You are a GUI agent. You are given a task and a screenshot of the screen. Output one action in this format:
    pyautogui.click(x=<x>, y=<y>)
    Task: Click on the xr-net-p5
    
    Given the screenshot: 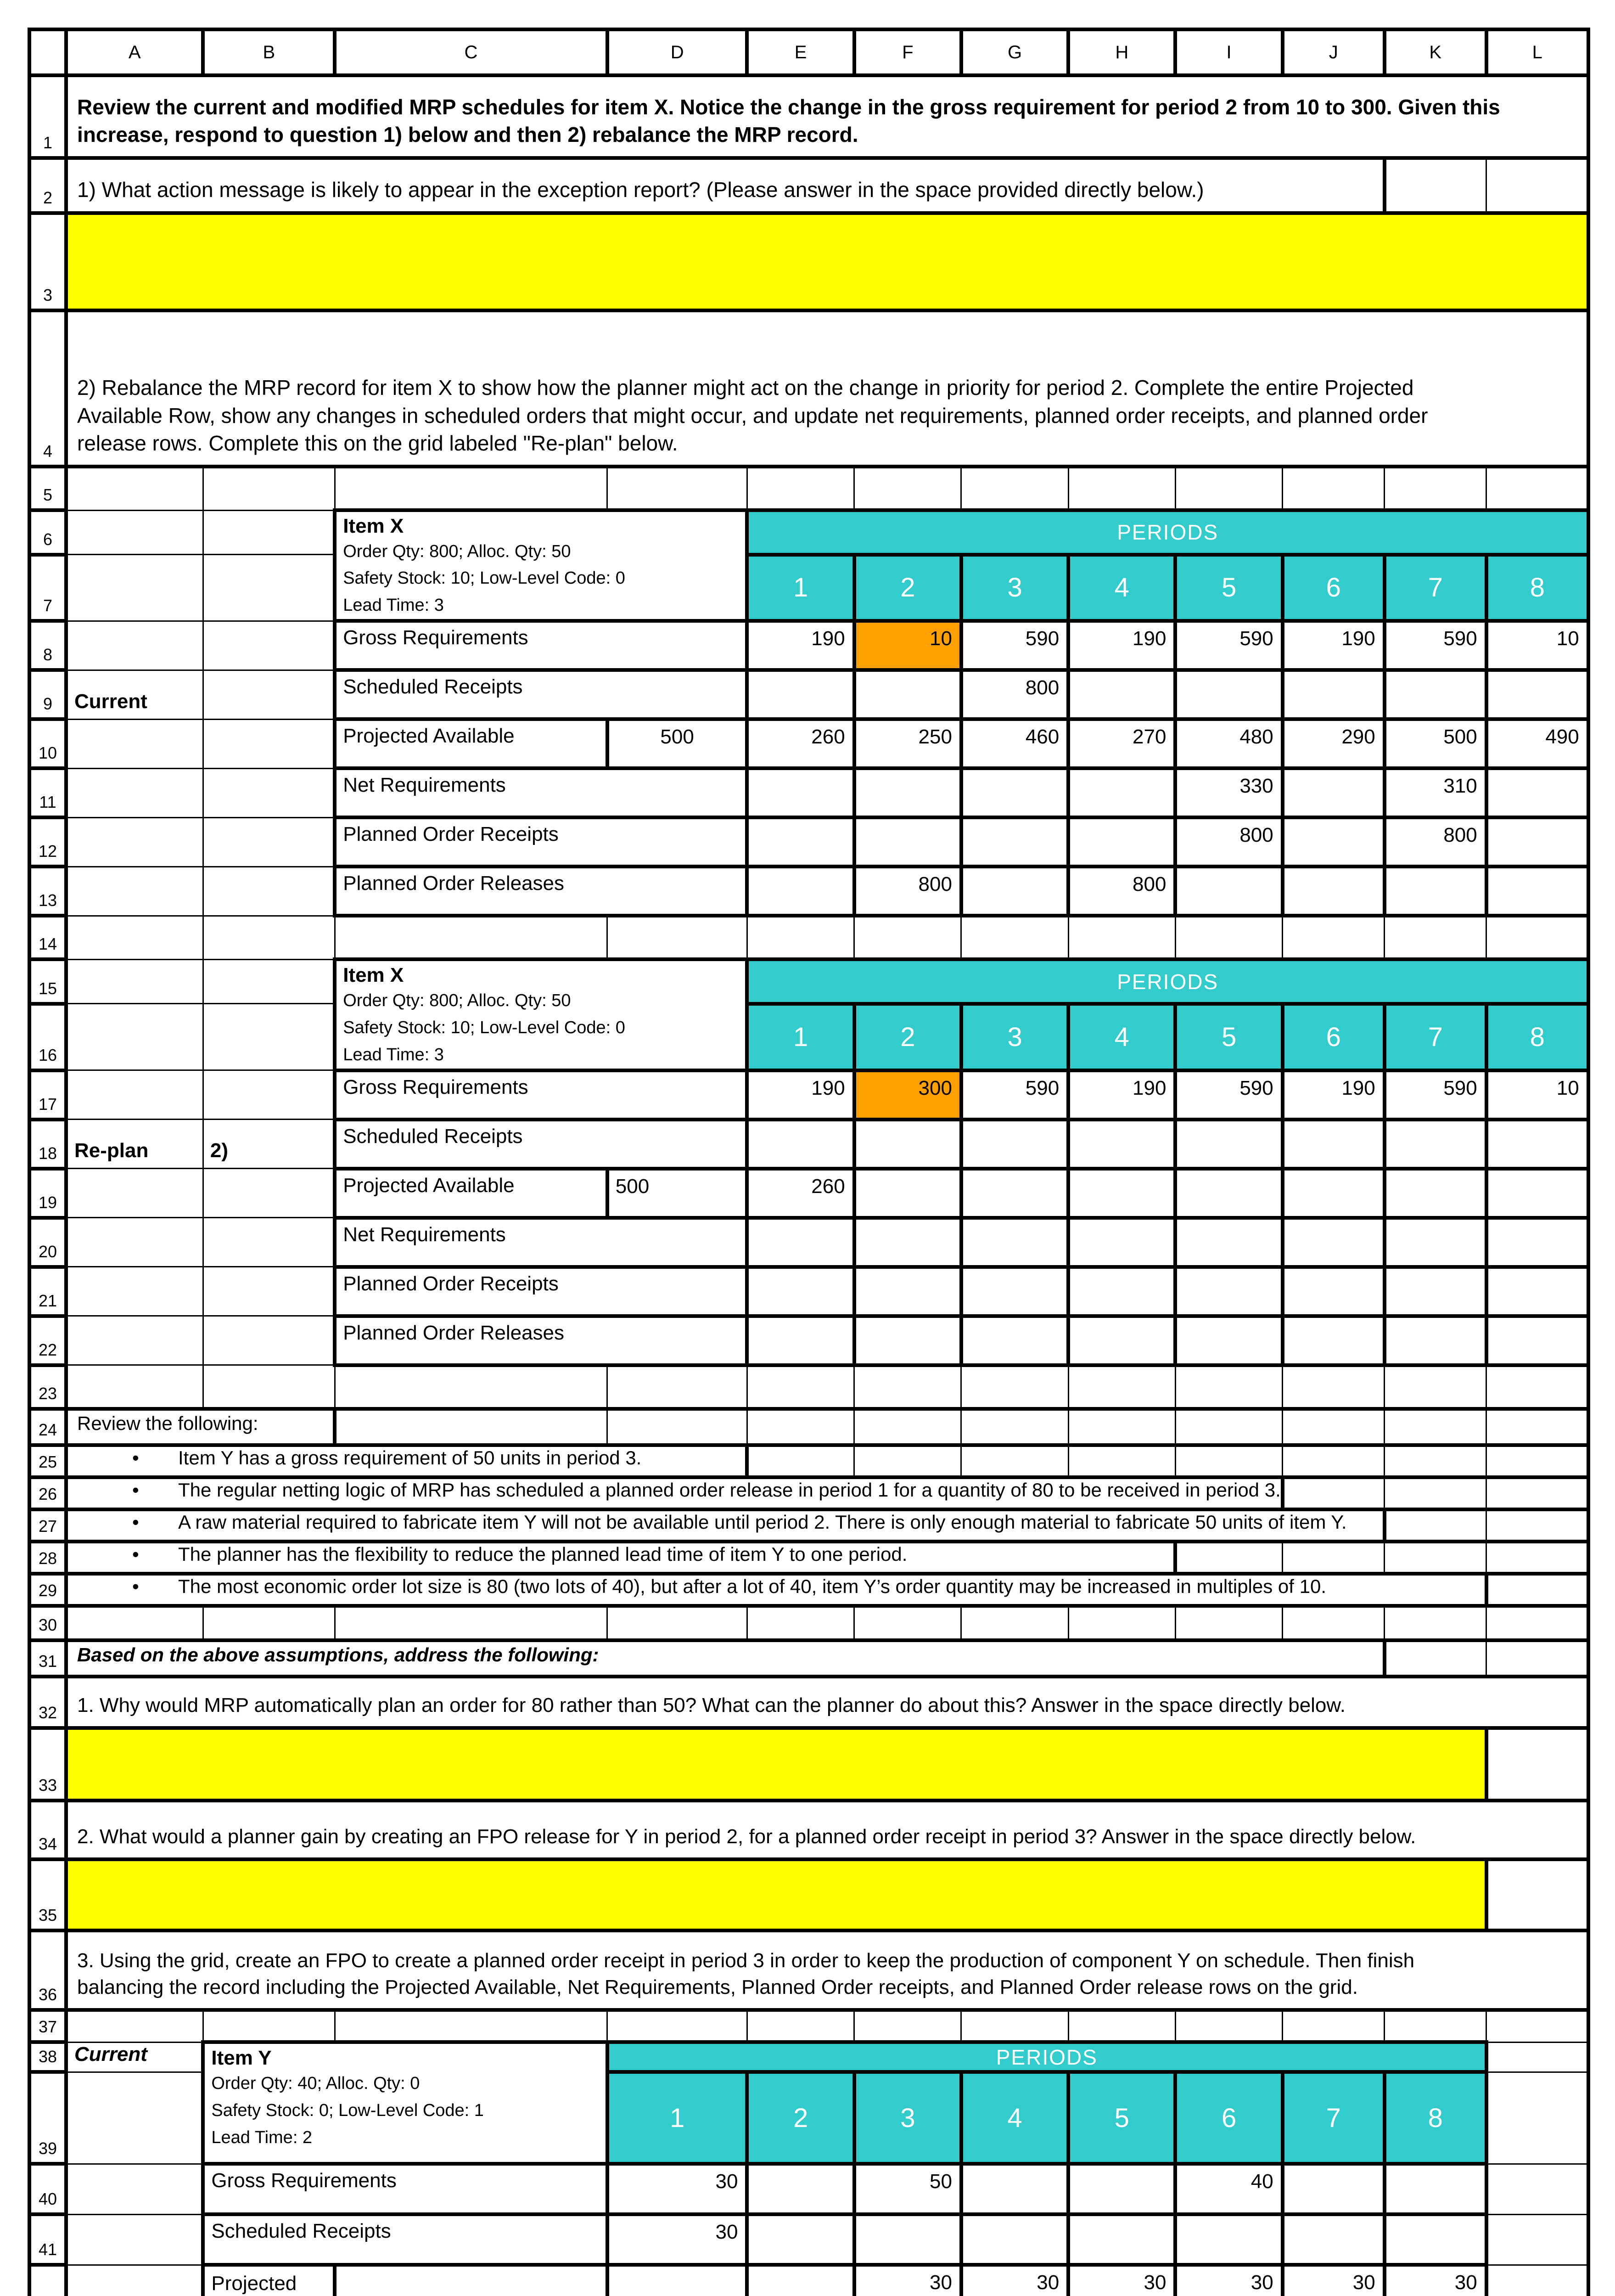 What is the action you would take?
    pyautogui.click(x=1228, y=1242)
    